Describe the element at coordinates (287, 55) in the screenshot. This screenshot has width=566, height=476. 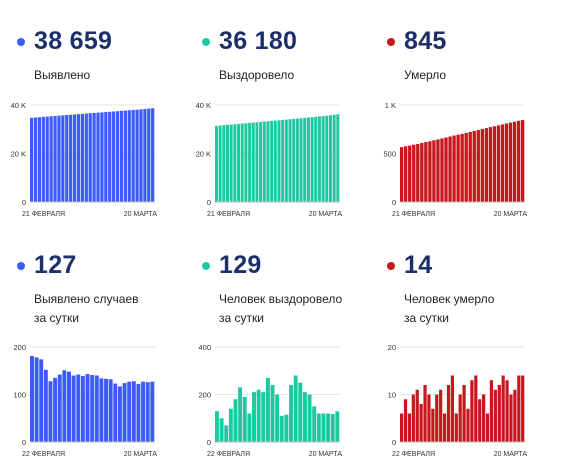
I see `stat-panel-recovered: 36 180 Выздоровело` at that location.